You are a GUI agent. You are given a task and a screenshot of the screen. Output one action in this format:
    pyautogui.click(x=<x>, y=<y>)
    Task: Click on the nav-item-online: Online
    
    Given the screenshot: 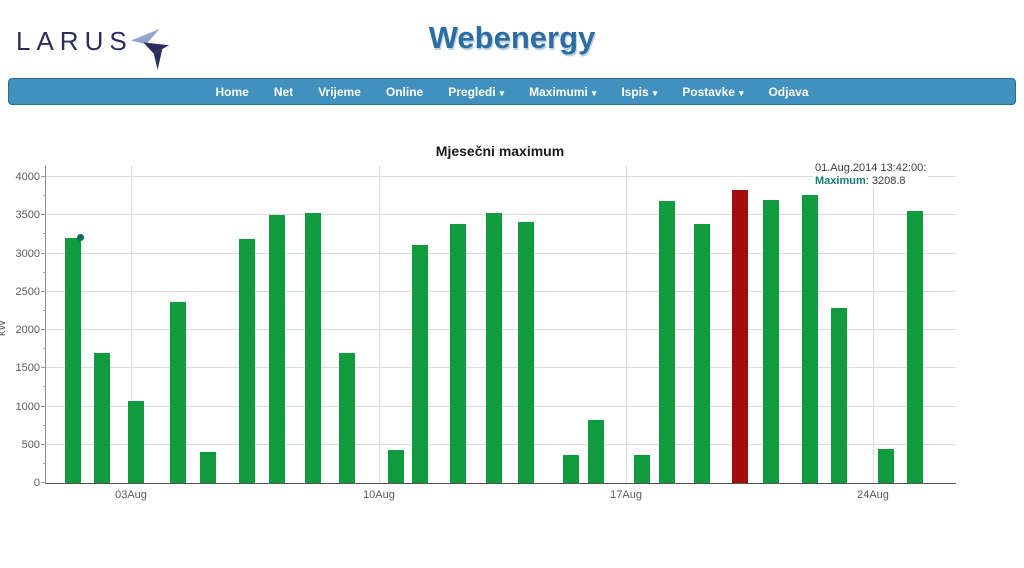 What is the action you would take?
    pyautogui.click(x=404, y=92)
    